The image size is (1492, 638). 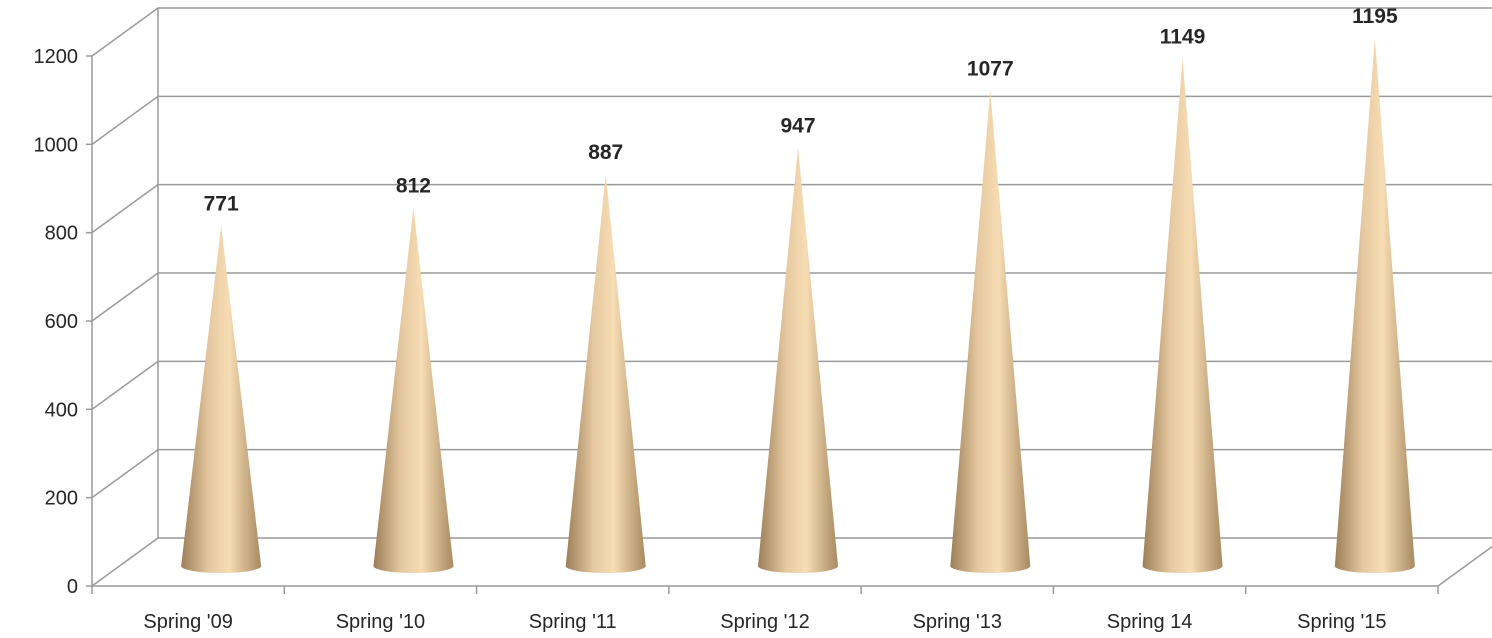 What do you see at coordinates (1341, 622) in the screenshot?
I see `x-tick-label: Spring '15` at bounding box center [1341, 622].